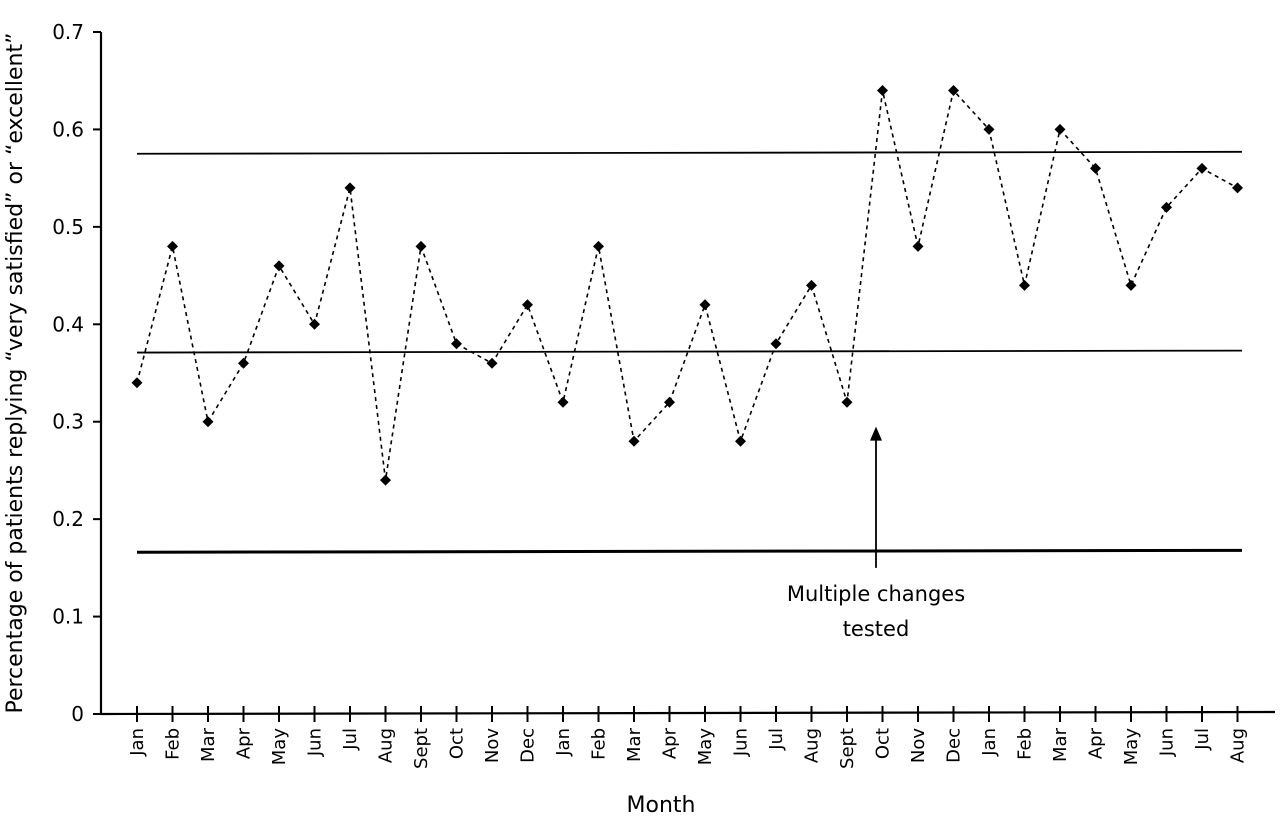 Image resolution: width=1280 pixels, height=821 pixels. What do you see at coordinates (876, 533) in the screenshot?
I see `annotation-group: Multiple changes tested` at bounding box center [876, 533].